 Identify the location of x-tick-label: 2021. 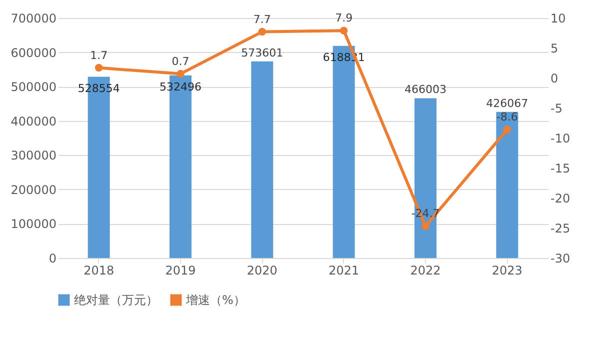
(344, 271).